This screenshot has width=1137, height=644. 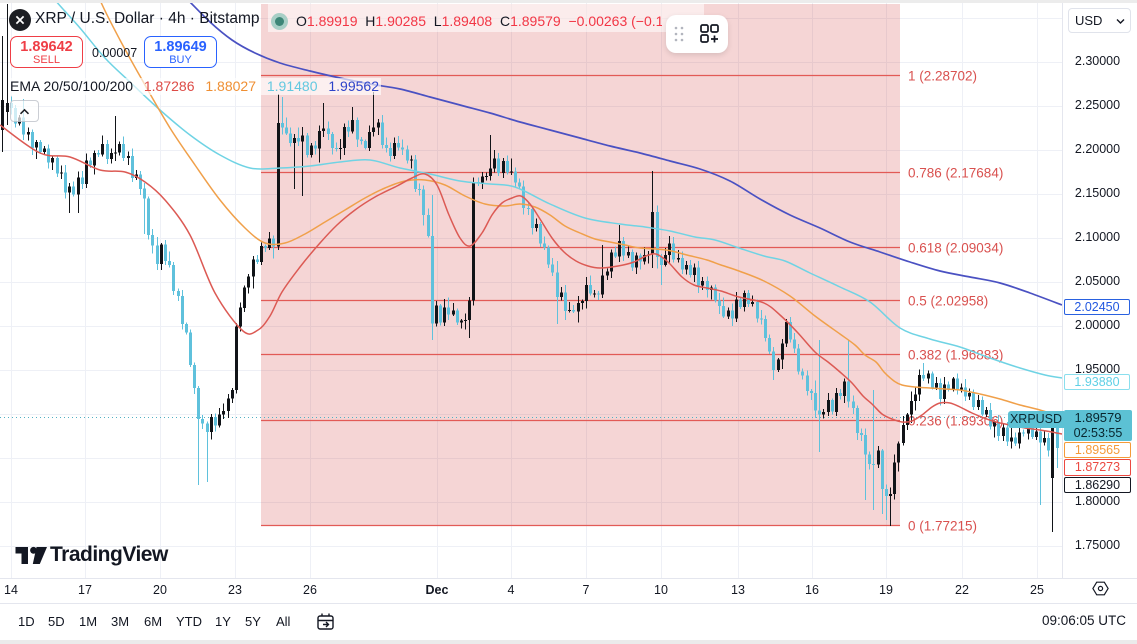 What do you see at coordinates (955, 173) in the screenshot?
I see `svg-text: 0.786 (2.17684)` at bounding box center [955, 173].